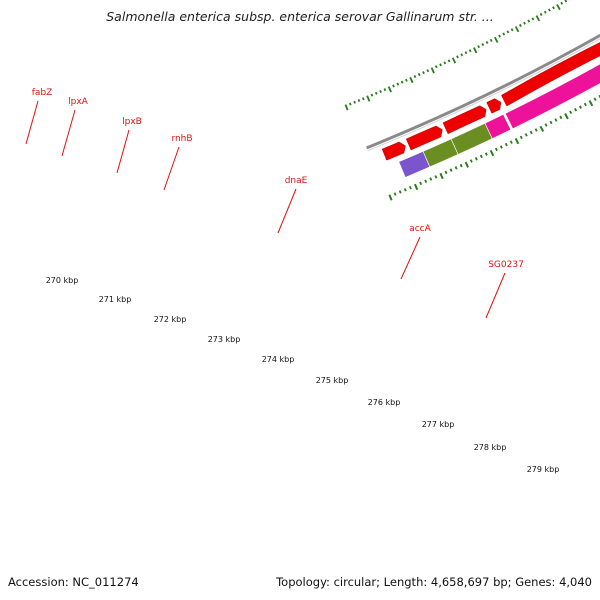 This screenshot has width=600, height=600. Describe the element at coordinates (287, 211) in the screenshot. I see `leader-line-dnae` at that location.